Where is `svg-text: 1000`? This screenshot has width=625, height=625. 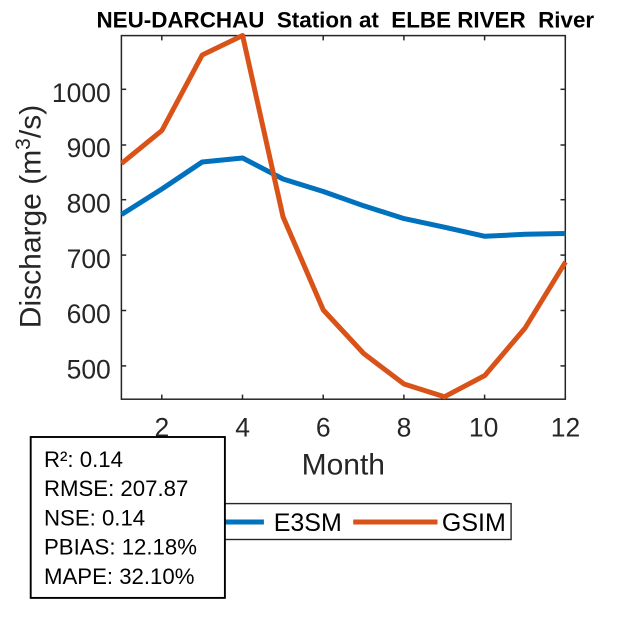
svg-text: 1000 is located at coordinates (81, 93).